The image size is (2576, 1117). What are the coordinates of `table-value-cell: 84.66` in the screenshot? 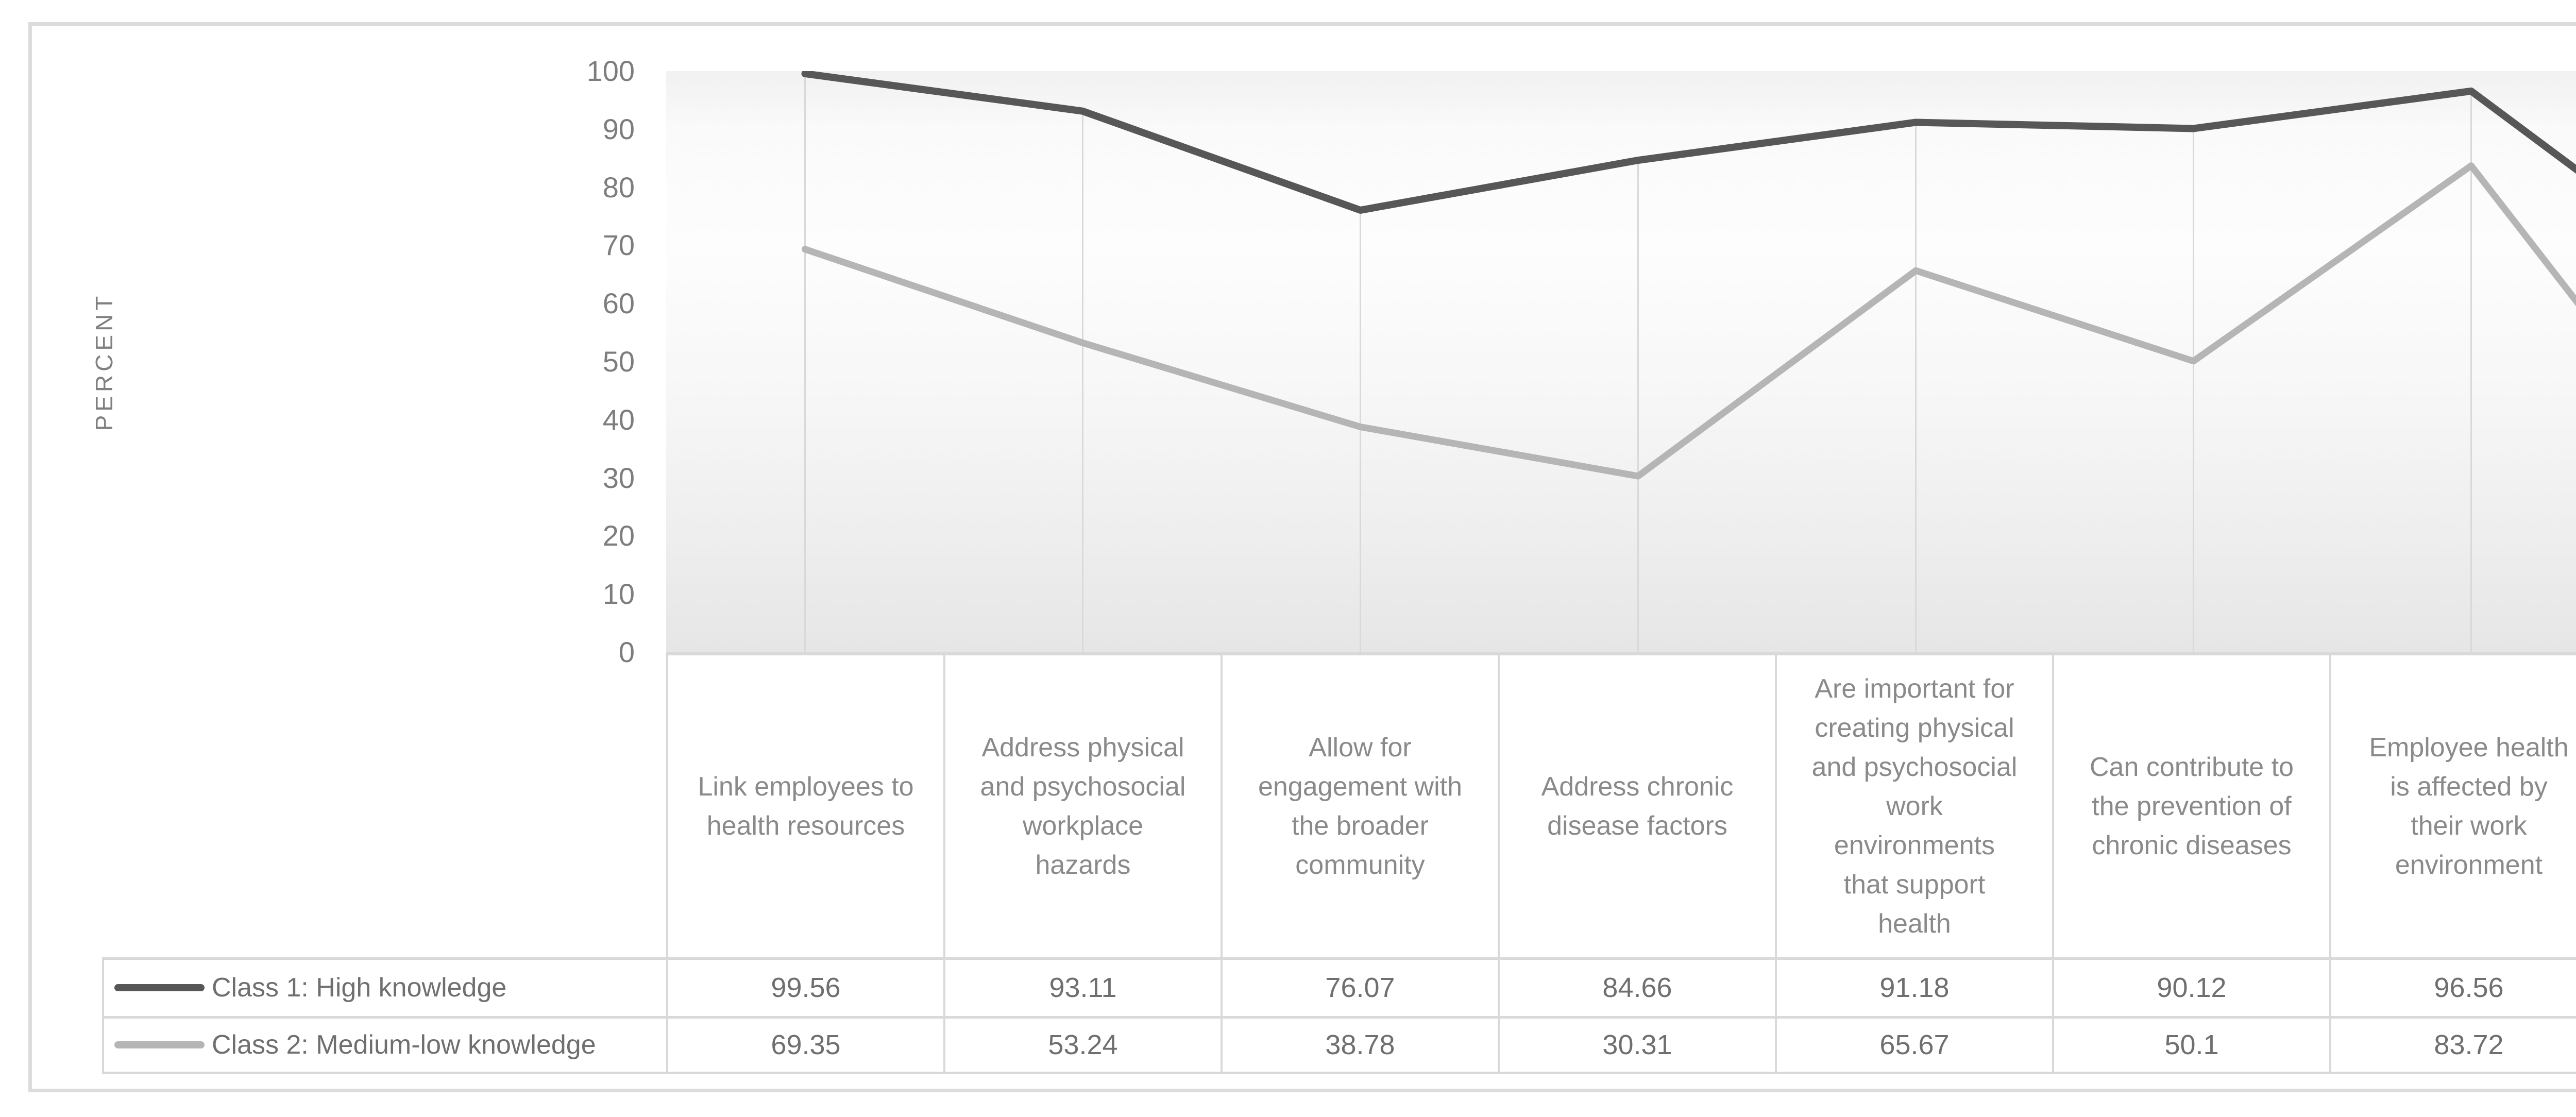 It's located at (1638, 988).